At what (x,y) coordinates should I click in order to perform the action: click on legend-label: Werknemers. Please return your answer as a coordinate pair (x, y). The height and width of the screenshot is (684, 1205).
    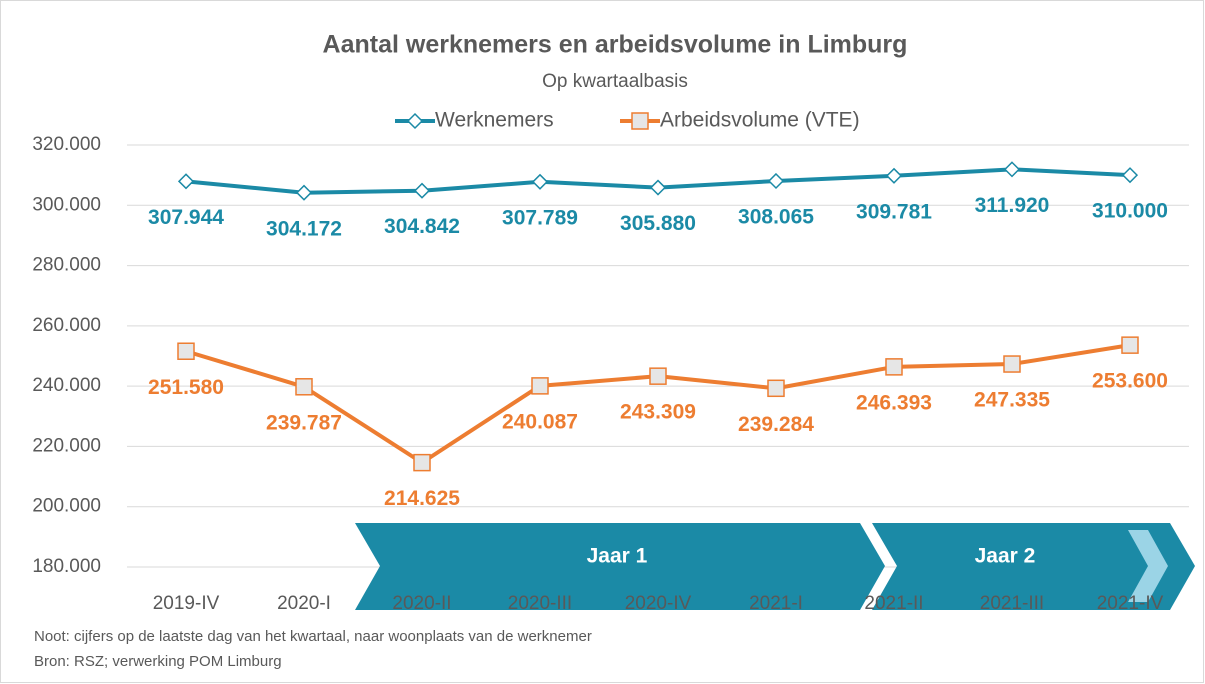
    Looking at the image, I should click on (494, 120).